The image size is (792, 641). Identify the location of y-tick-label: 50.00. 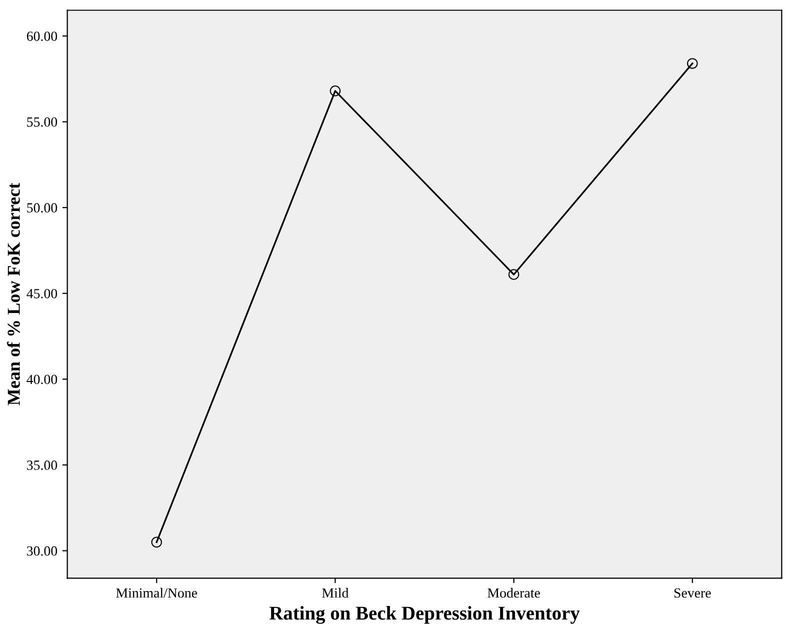
(42, 208).